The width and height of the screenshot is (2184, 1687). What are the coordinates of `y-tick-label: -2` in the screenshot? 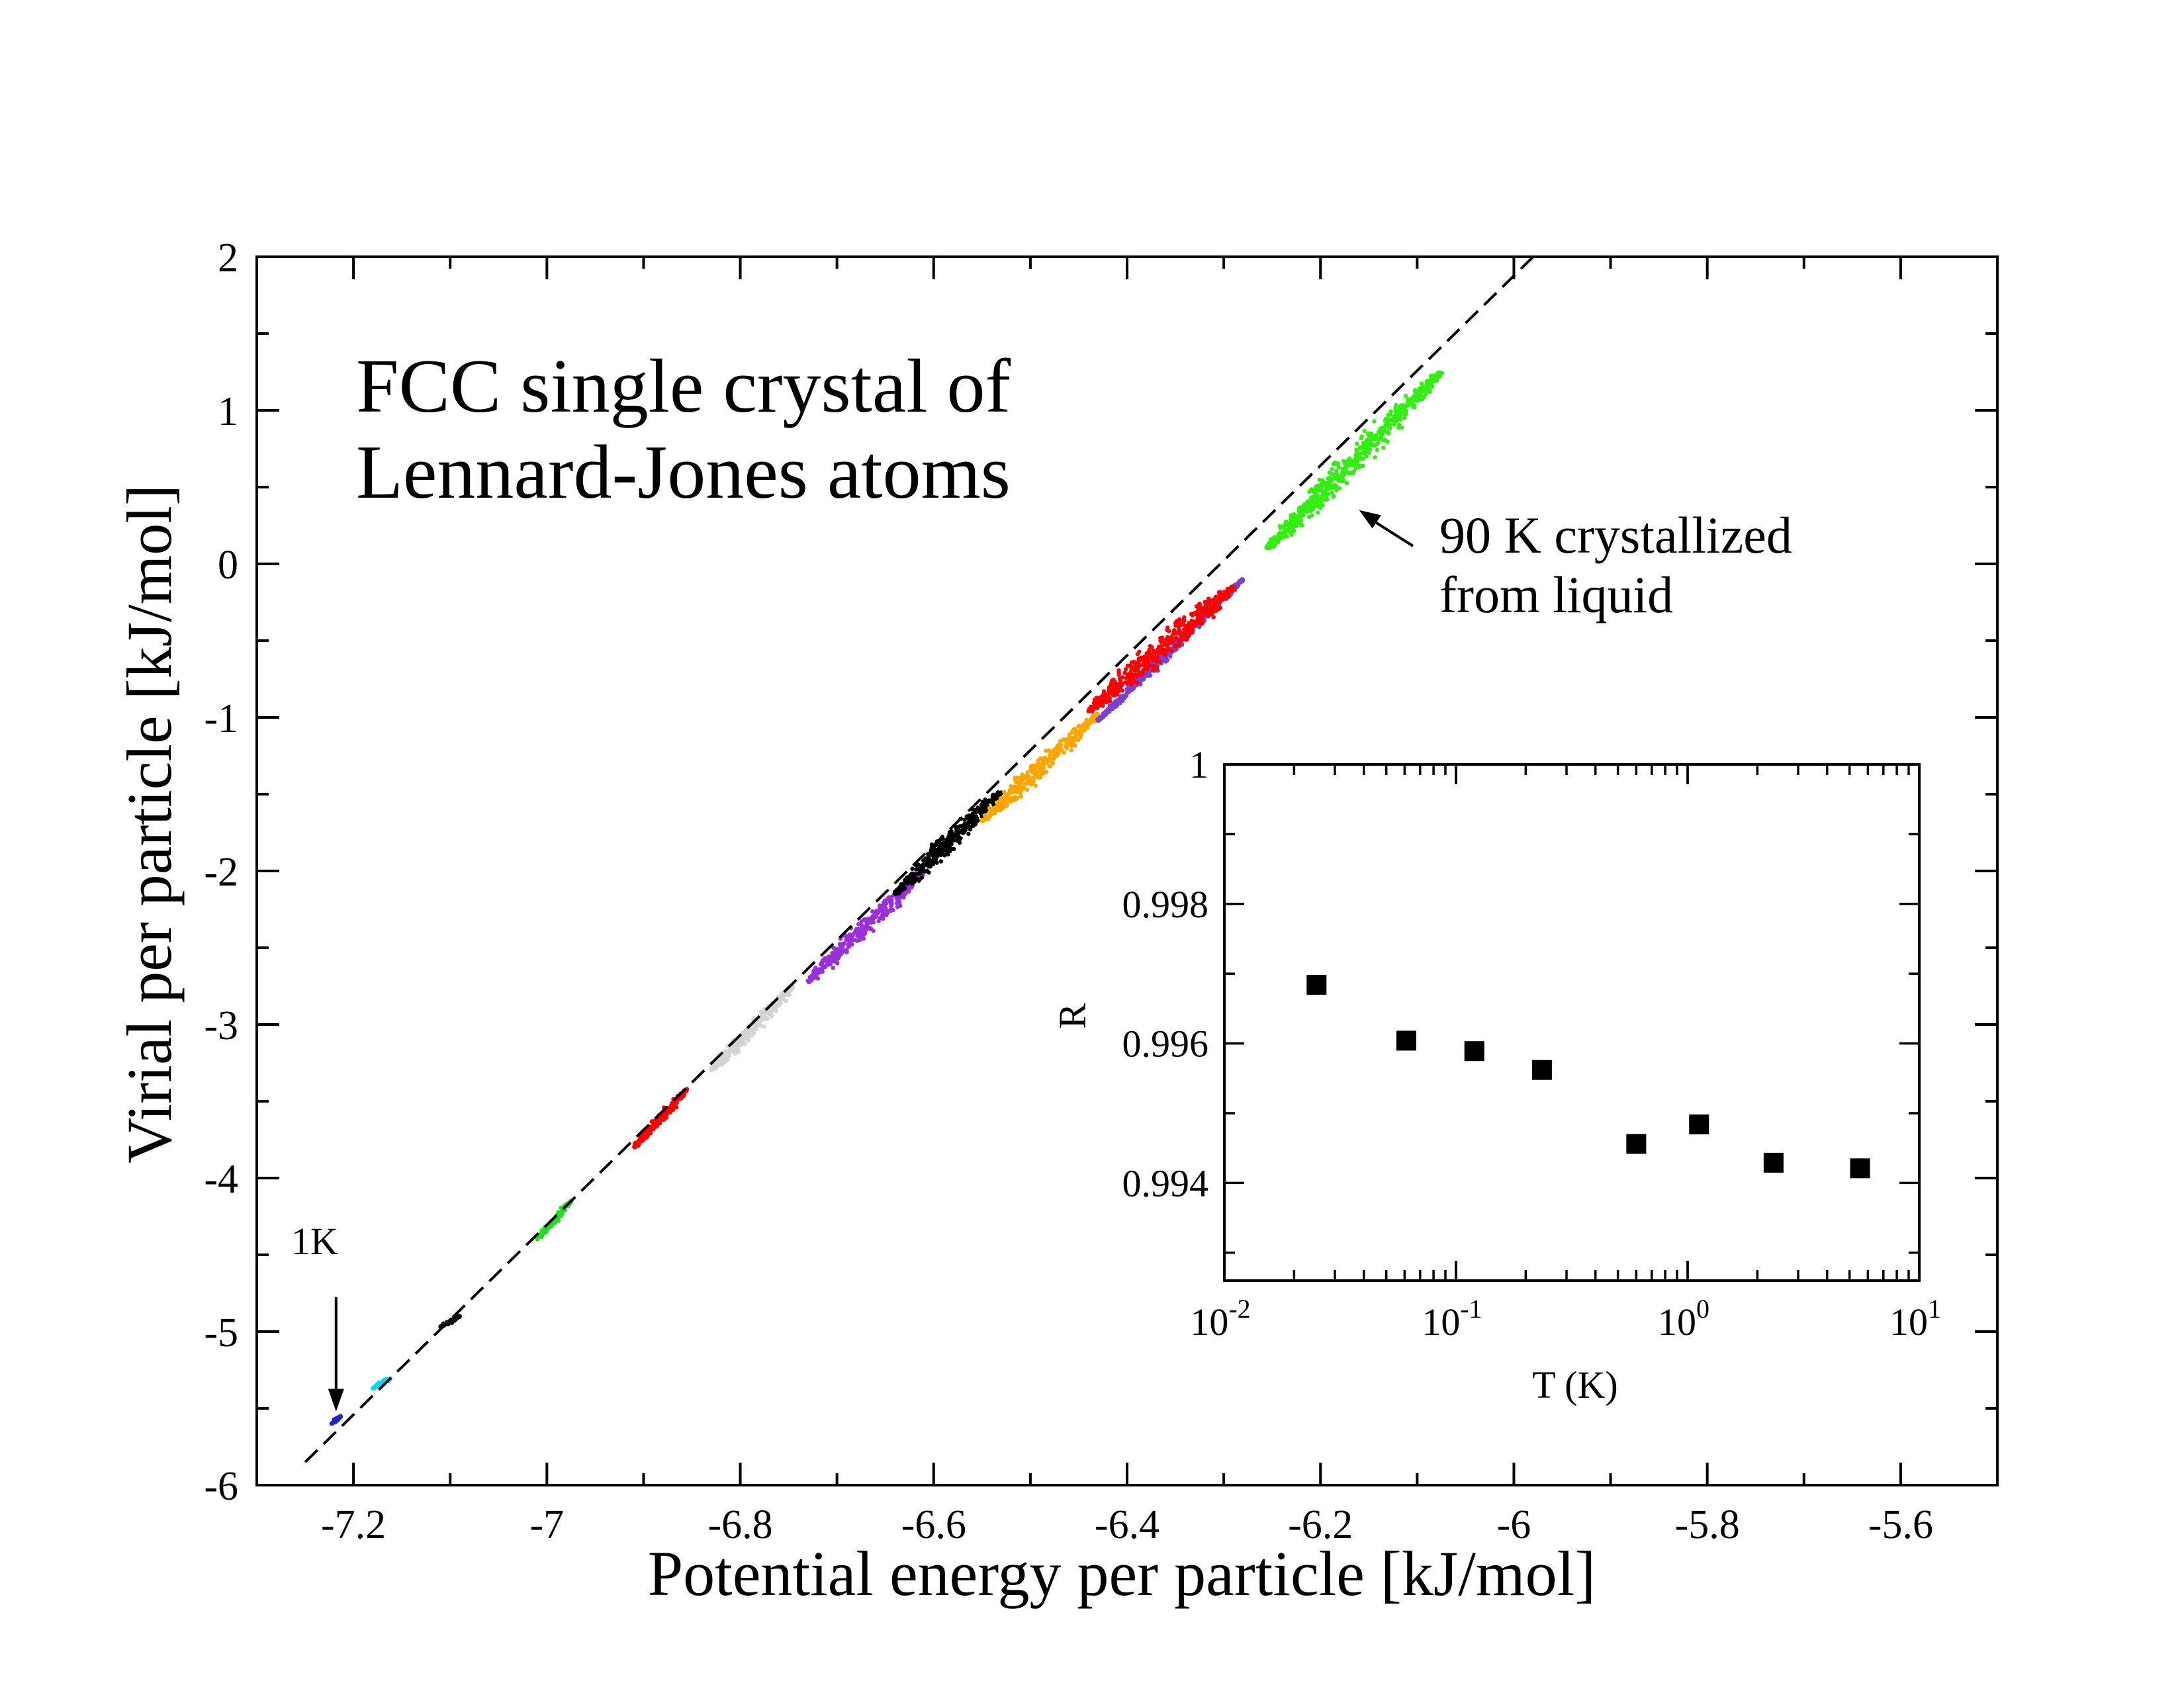 It's located at (221, 872).